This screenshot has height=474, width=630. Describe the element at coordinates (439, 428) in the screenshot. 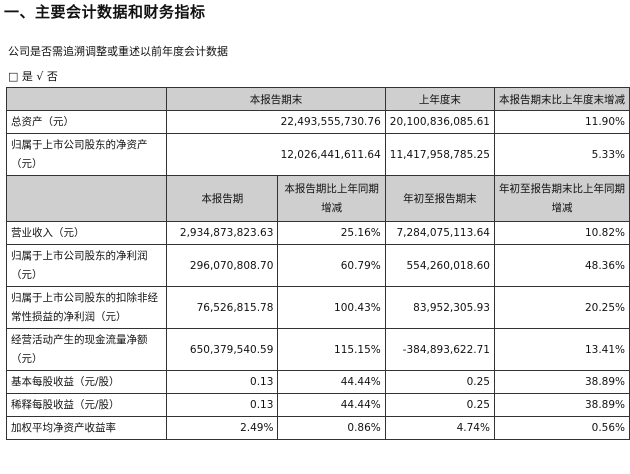

I see `cell-ytd: 4.74%` at that location.